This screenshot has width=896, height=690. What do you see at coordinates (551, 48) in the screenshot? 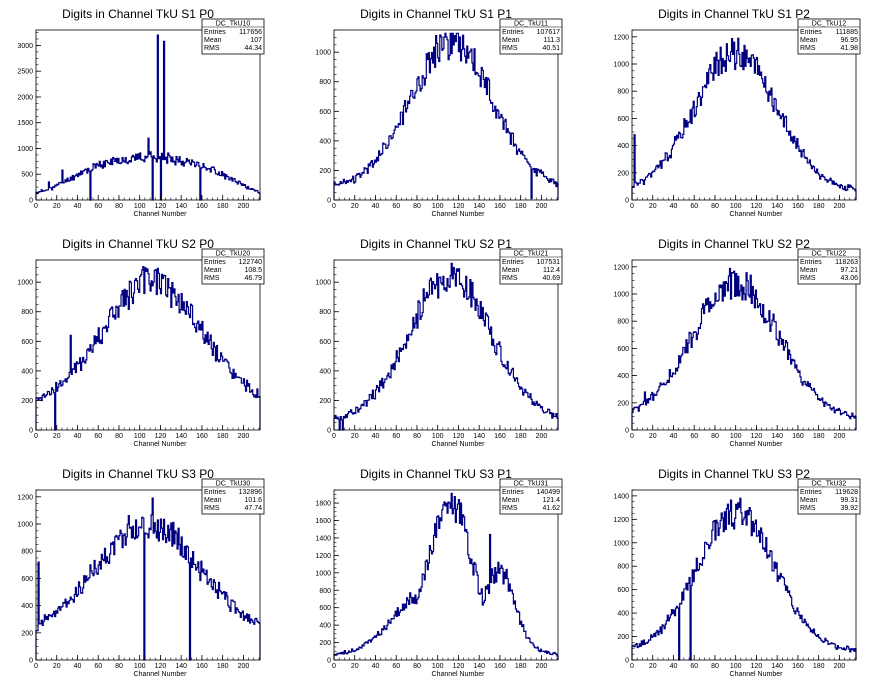
I see `stats-rms-value: 40.51` at bounding box center [551, 48].